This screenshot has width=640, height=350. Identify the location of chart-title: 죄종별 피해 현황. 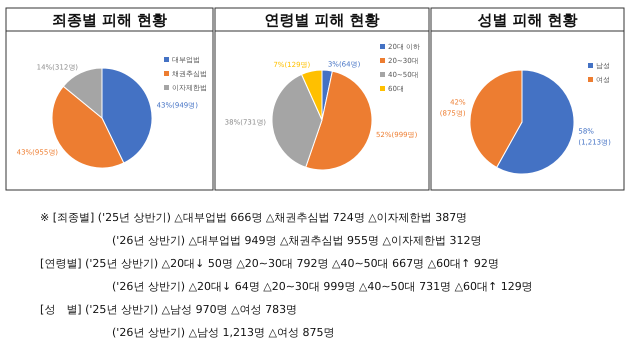
(110, 20).